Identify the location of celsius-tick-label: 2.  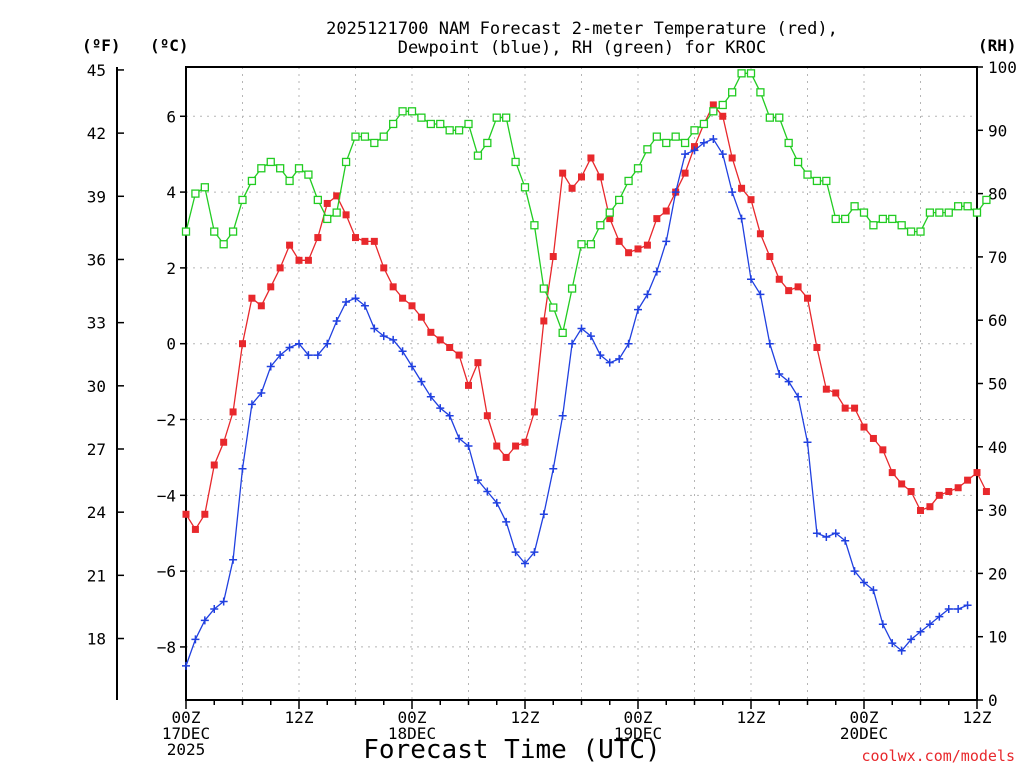
(171, 268).